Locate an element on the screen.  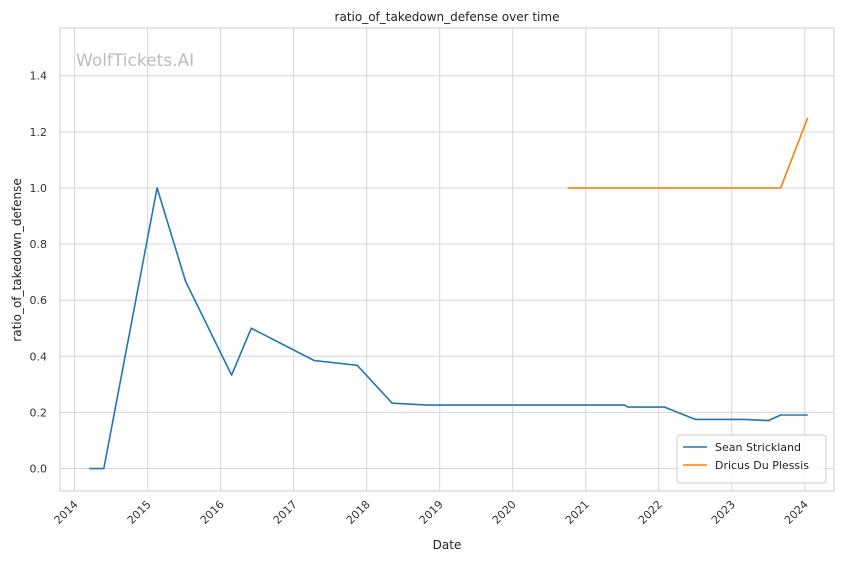
x-tick-label: 2014 is located at coordinates (66, 512).